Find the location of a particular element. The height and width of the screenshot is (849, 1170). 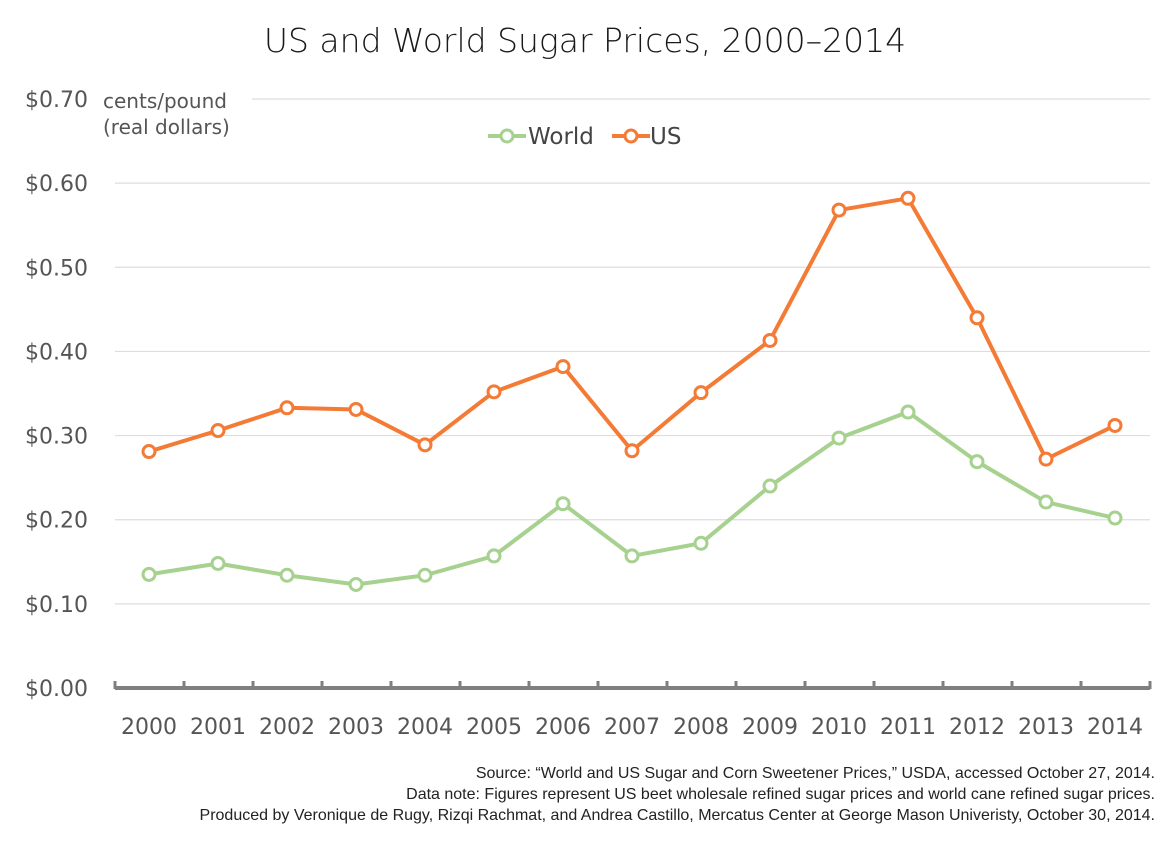

y-tick-label: $0.50 is located at coordinates (56, 268).